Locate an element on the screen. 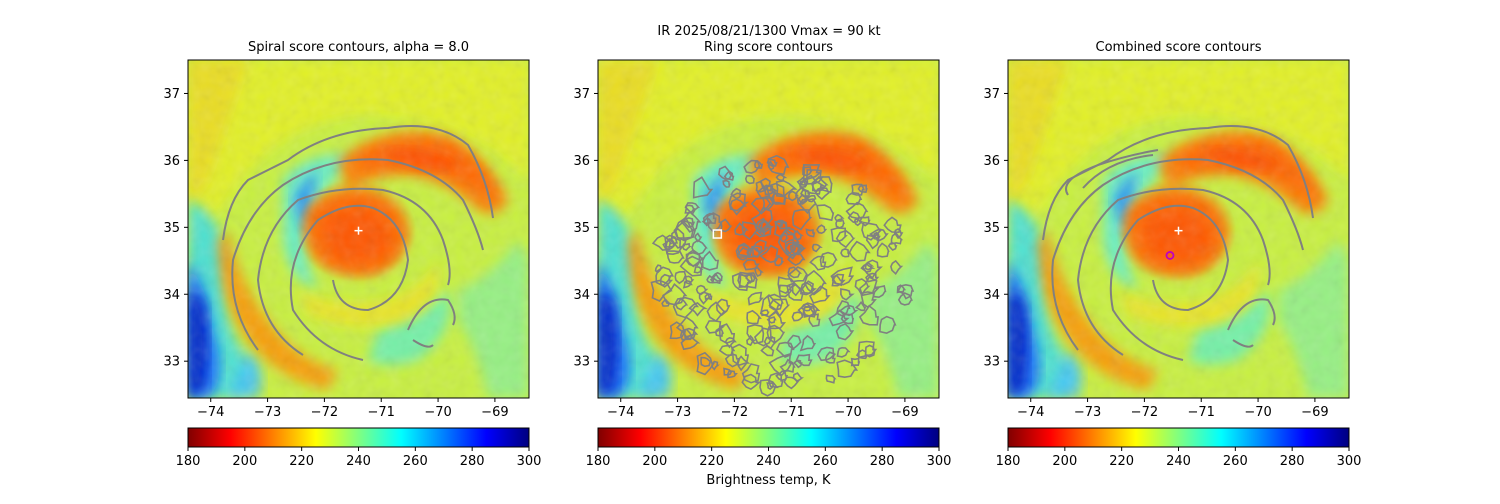  x-tick-label: −71 is located at coordinates (791, 412).